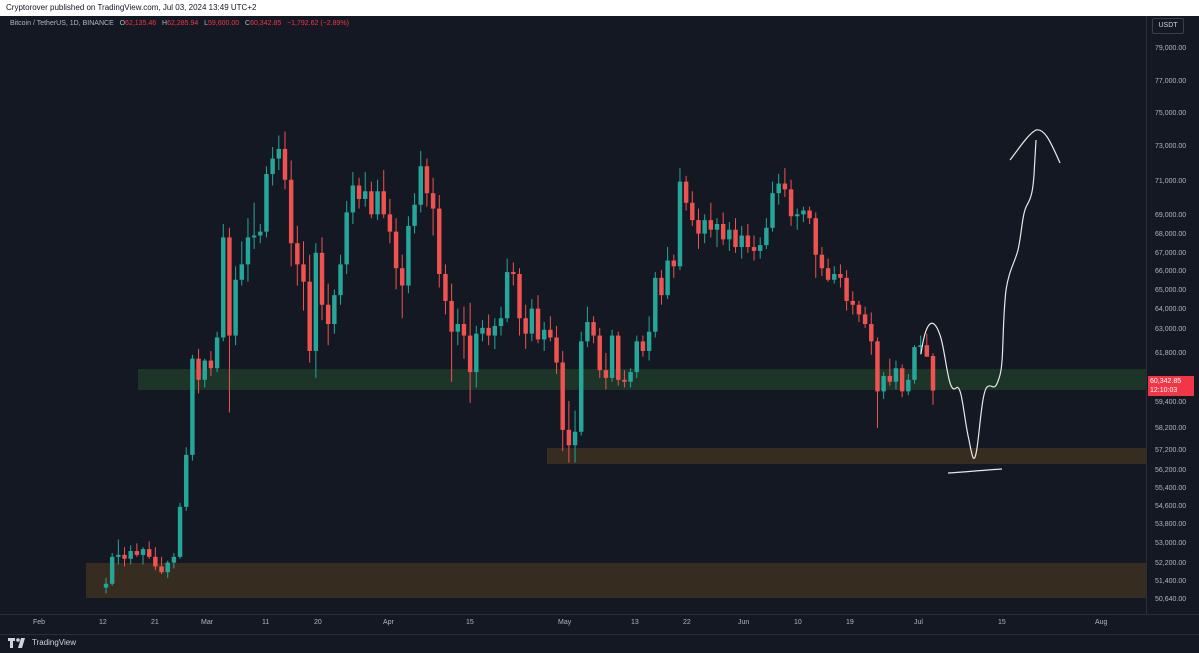  I want to click on price-tick: 75,000.00, so click(1171, 113).